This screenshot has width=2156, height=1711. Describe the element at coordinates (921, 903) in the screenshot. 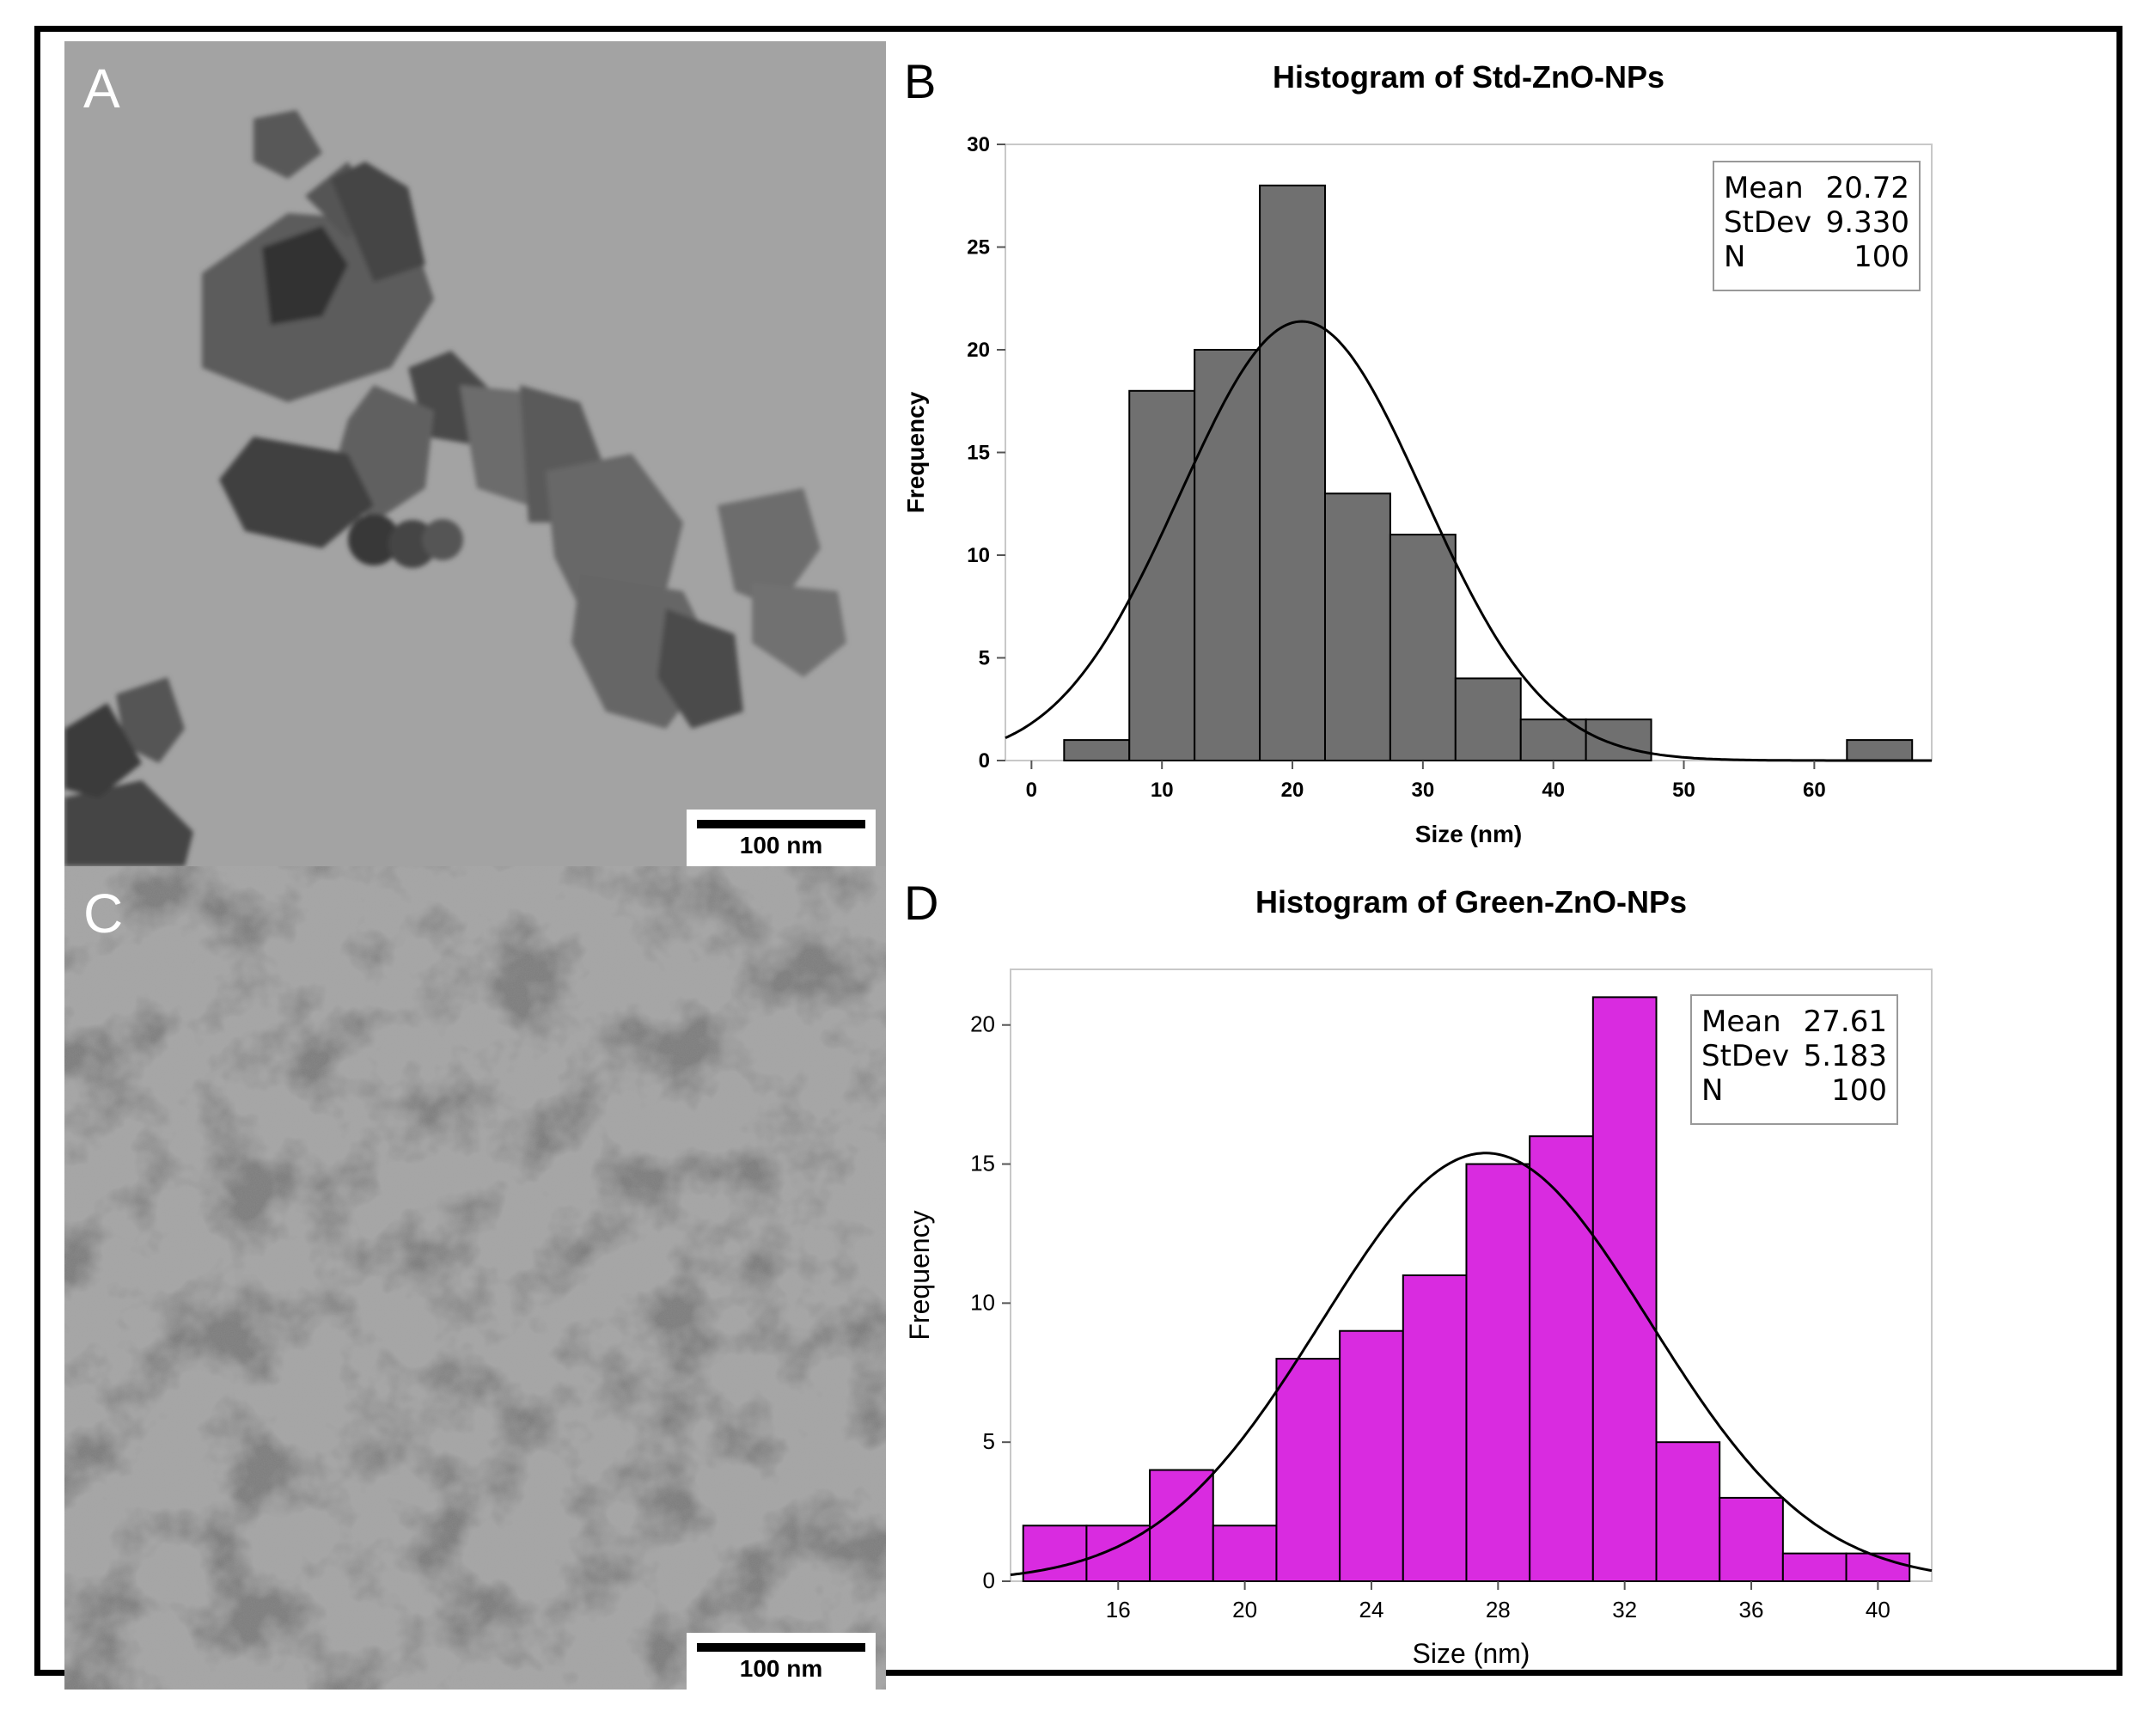

I see `panel-letter-d: D` at that location.